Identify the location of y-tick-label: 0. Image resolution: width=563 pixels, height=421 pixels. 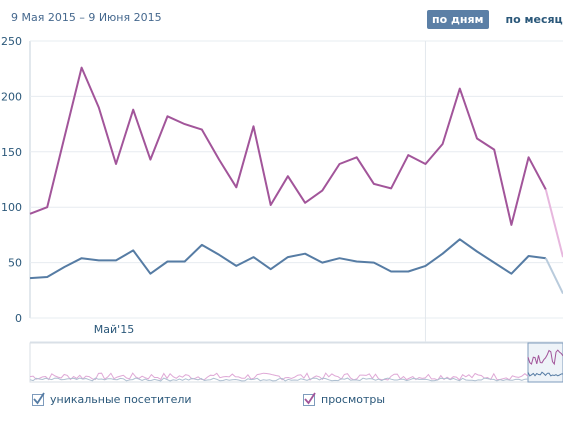
(18, 318).